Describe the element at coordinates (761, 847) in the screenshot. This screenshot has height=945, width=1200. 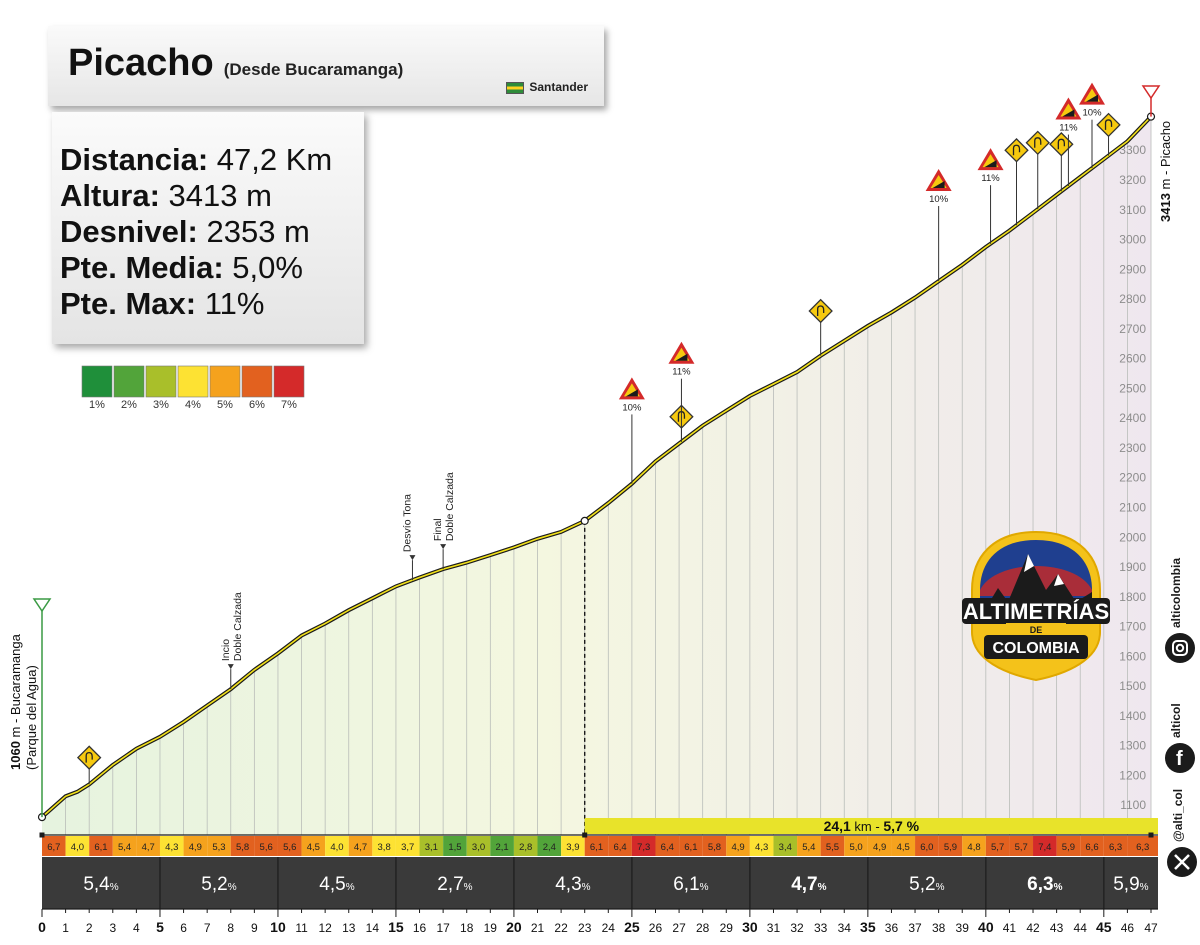
I see `km-gradient-label: 4,3` at that location.